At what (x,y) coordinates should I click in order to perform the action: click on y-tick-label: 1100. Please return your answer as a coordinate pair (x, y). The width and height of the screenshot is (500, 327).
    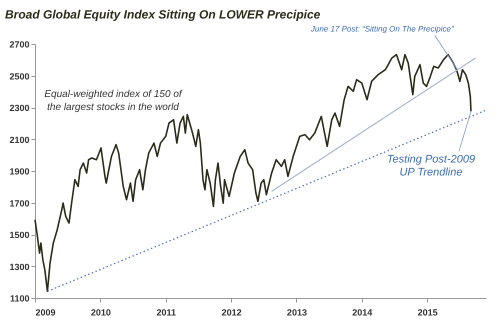
    Looking at the image, I should click on (20, 299).